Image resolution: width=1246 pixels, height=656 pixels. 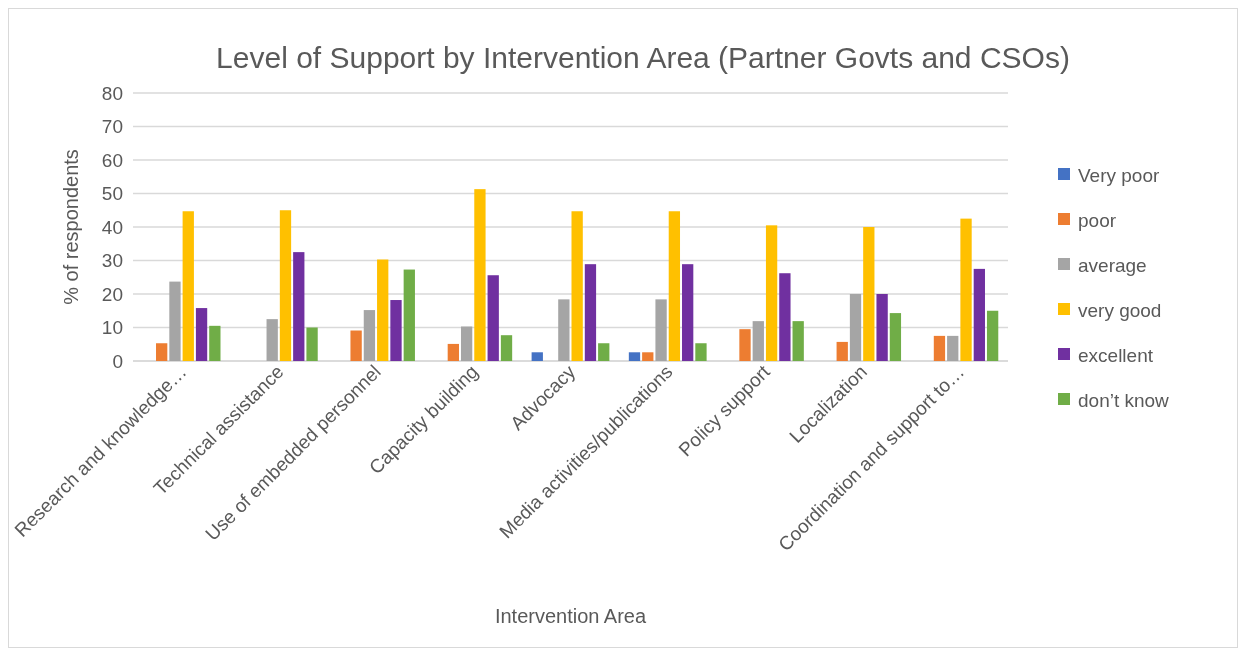 What do you see at coordinates (570, 616) in the screenshot?
I see `x-axis-title: Intervention Area` at bounding box center [570, 616].